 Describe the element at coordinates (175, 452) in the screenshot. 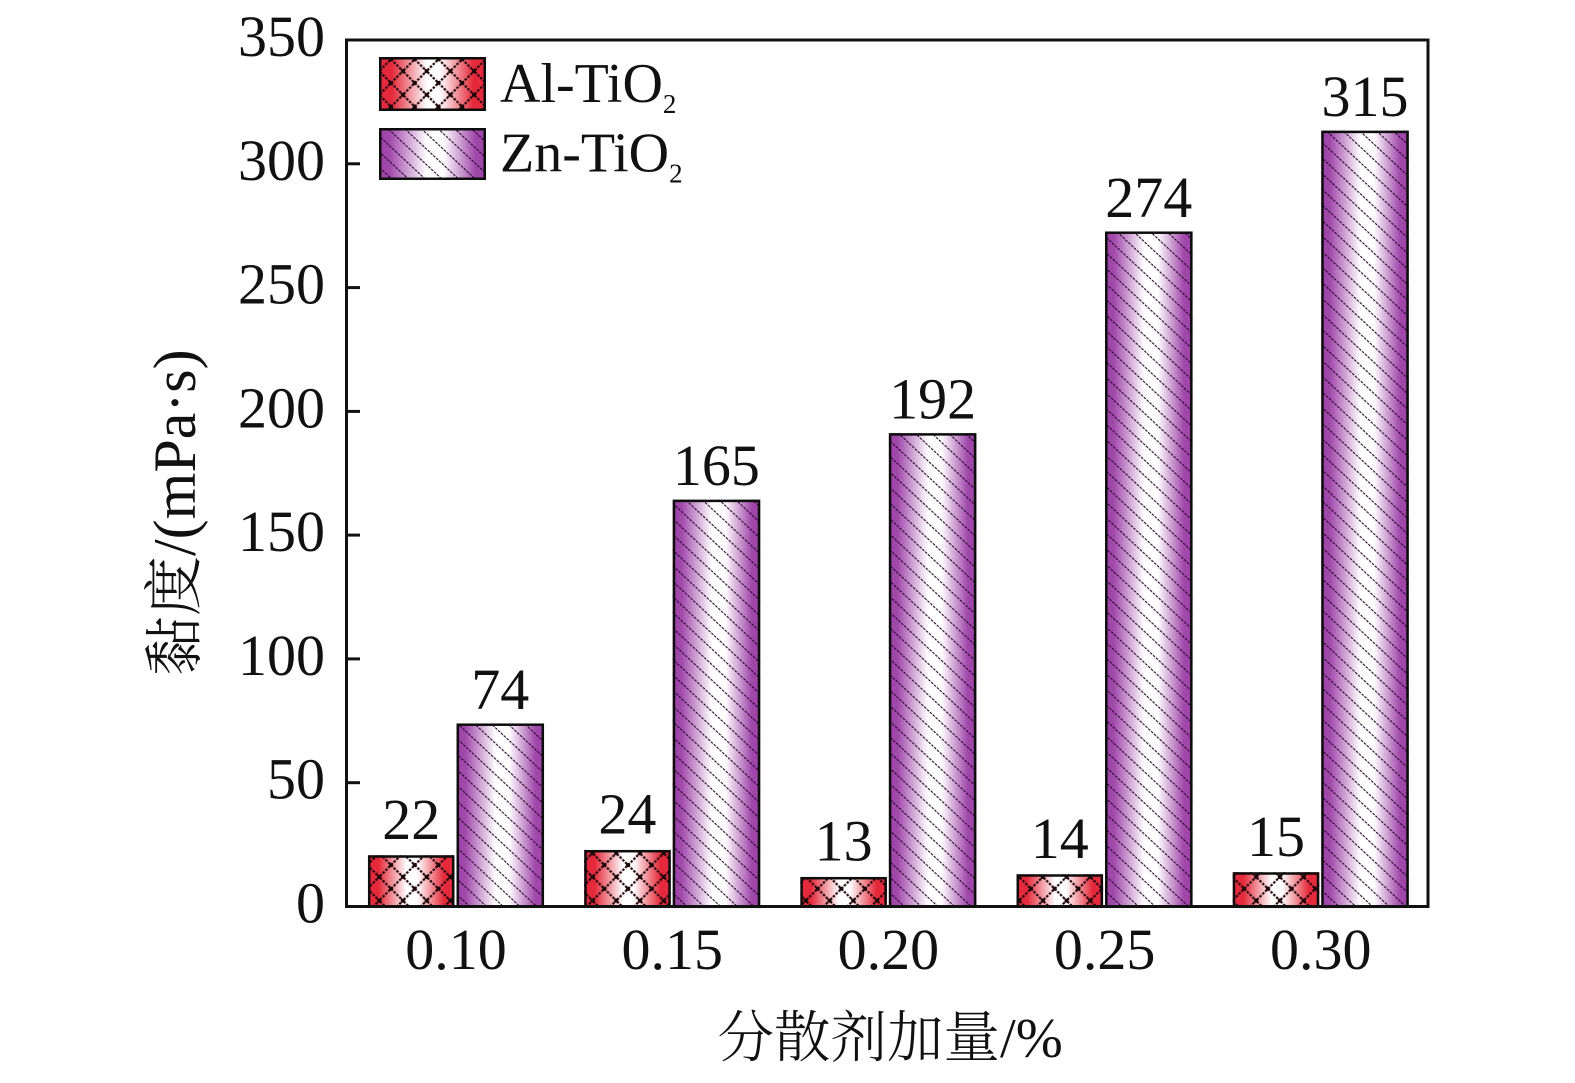

I see `svg-text: /(mPa·s)` at that location.